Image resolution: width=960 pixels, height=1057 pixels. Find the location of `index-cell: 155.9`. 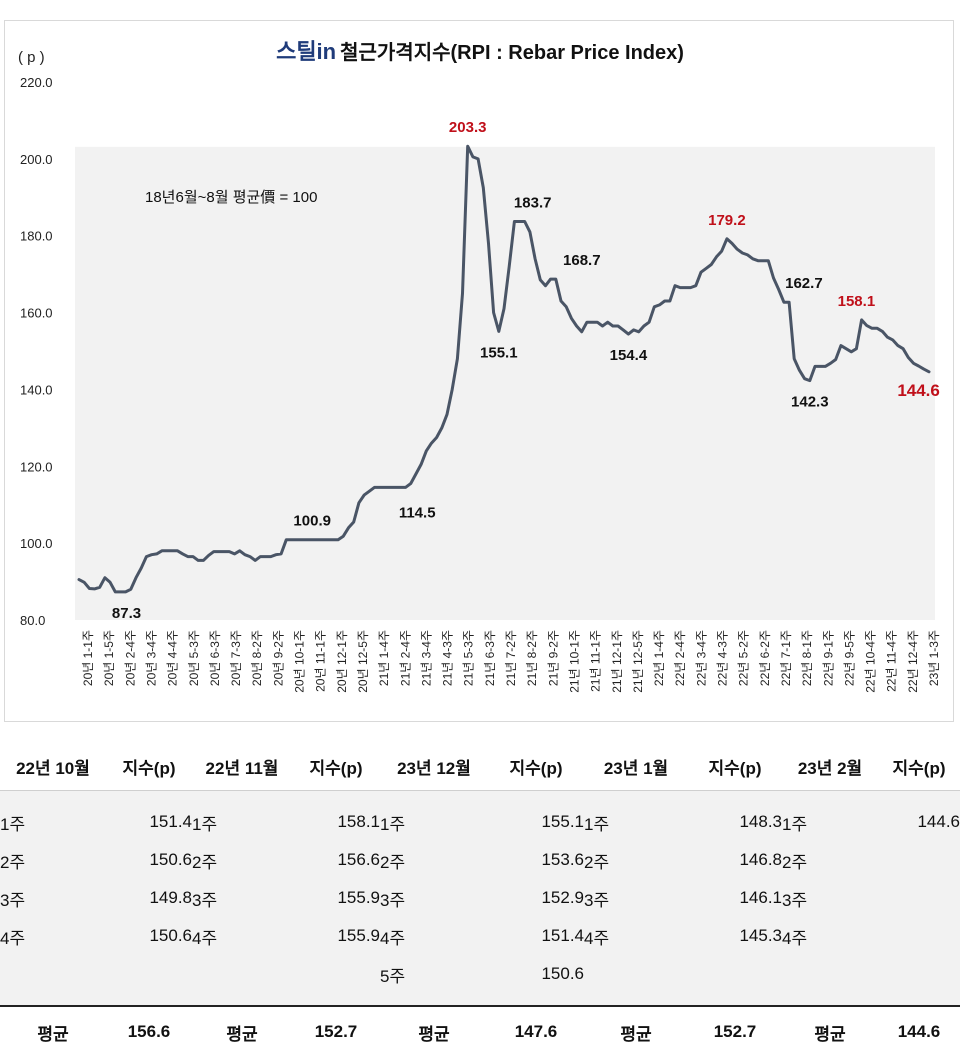

index-cell: 155.9 is located at coordinates (336, 898).